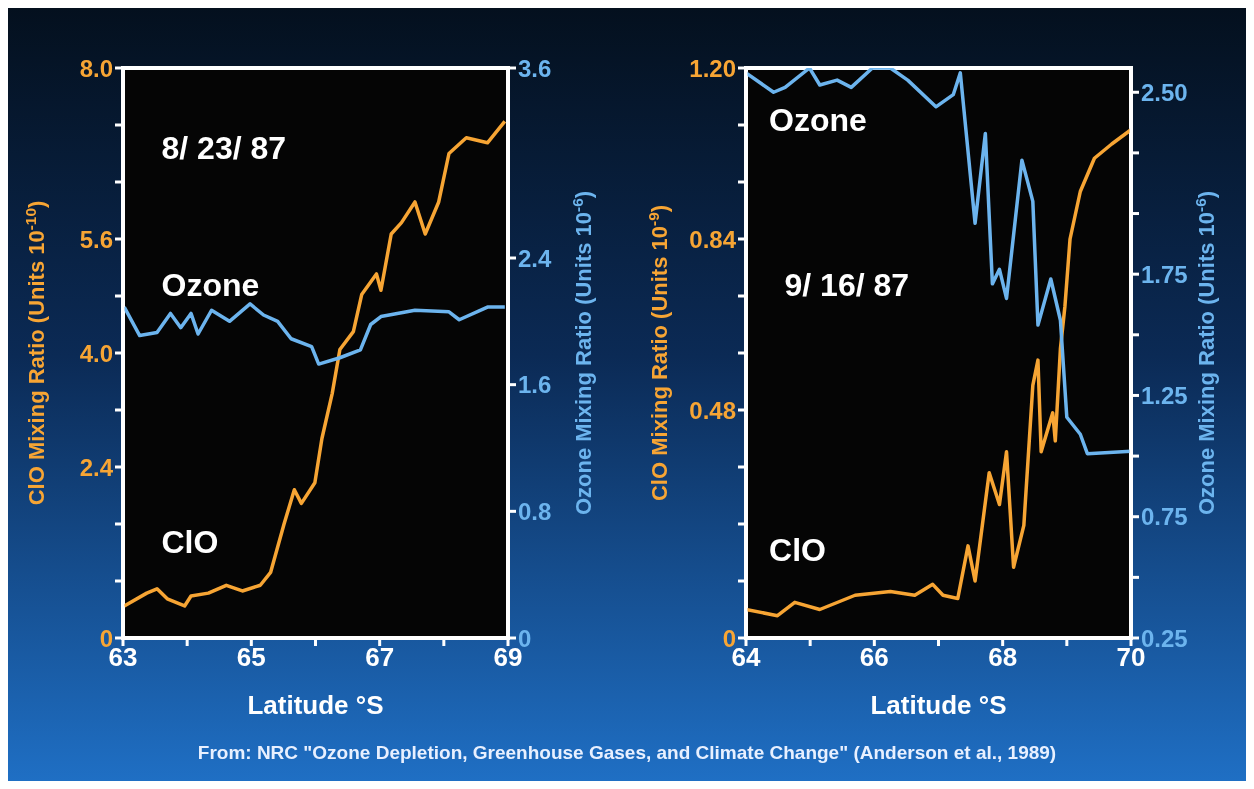 Image resolution: width=1254 pixels, height=789 pixels. What do you see at coordinates (1164, 274) in the screenshot?
I see `y2-tick-label: 1.75` at bounding box center [1164, 274].